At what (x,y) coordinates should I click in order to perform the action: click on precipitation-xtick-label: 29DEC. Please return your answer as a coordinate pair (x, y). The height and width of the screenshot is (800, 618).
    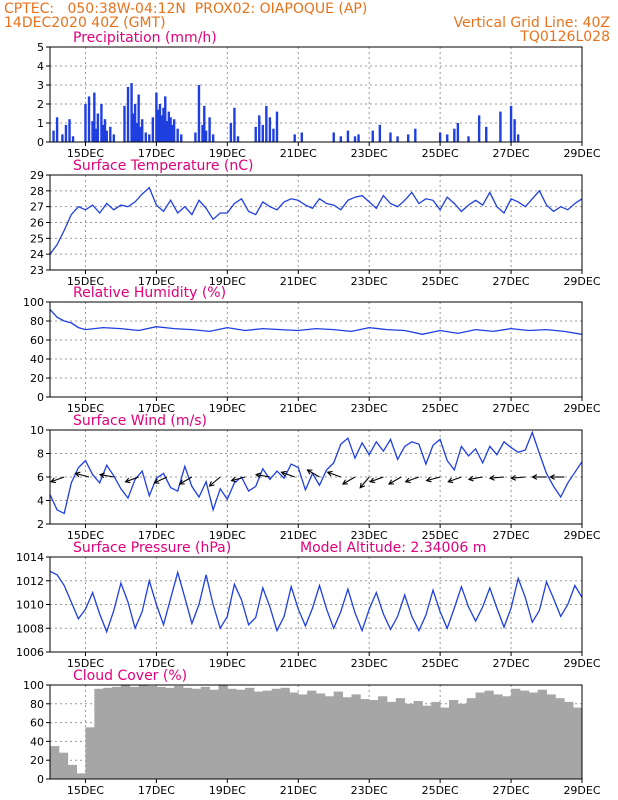
    Looking at the image, I should click on (581, 153).